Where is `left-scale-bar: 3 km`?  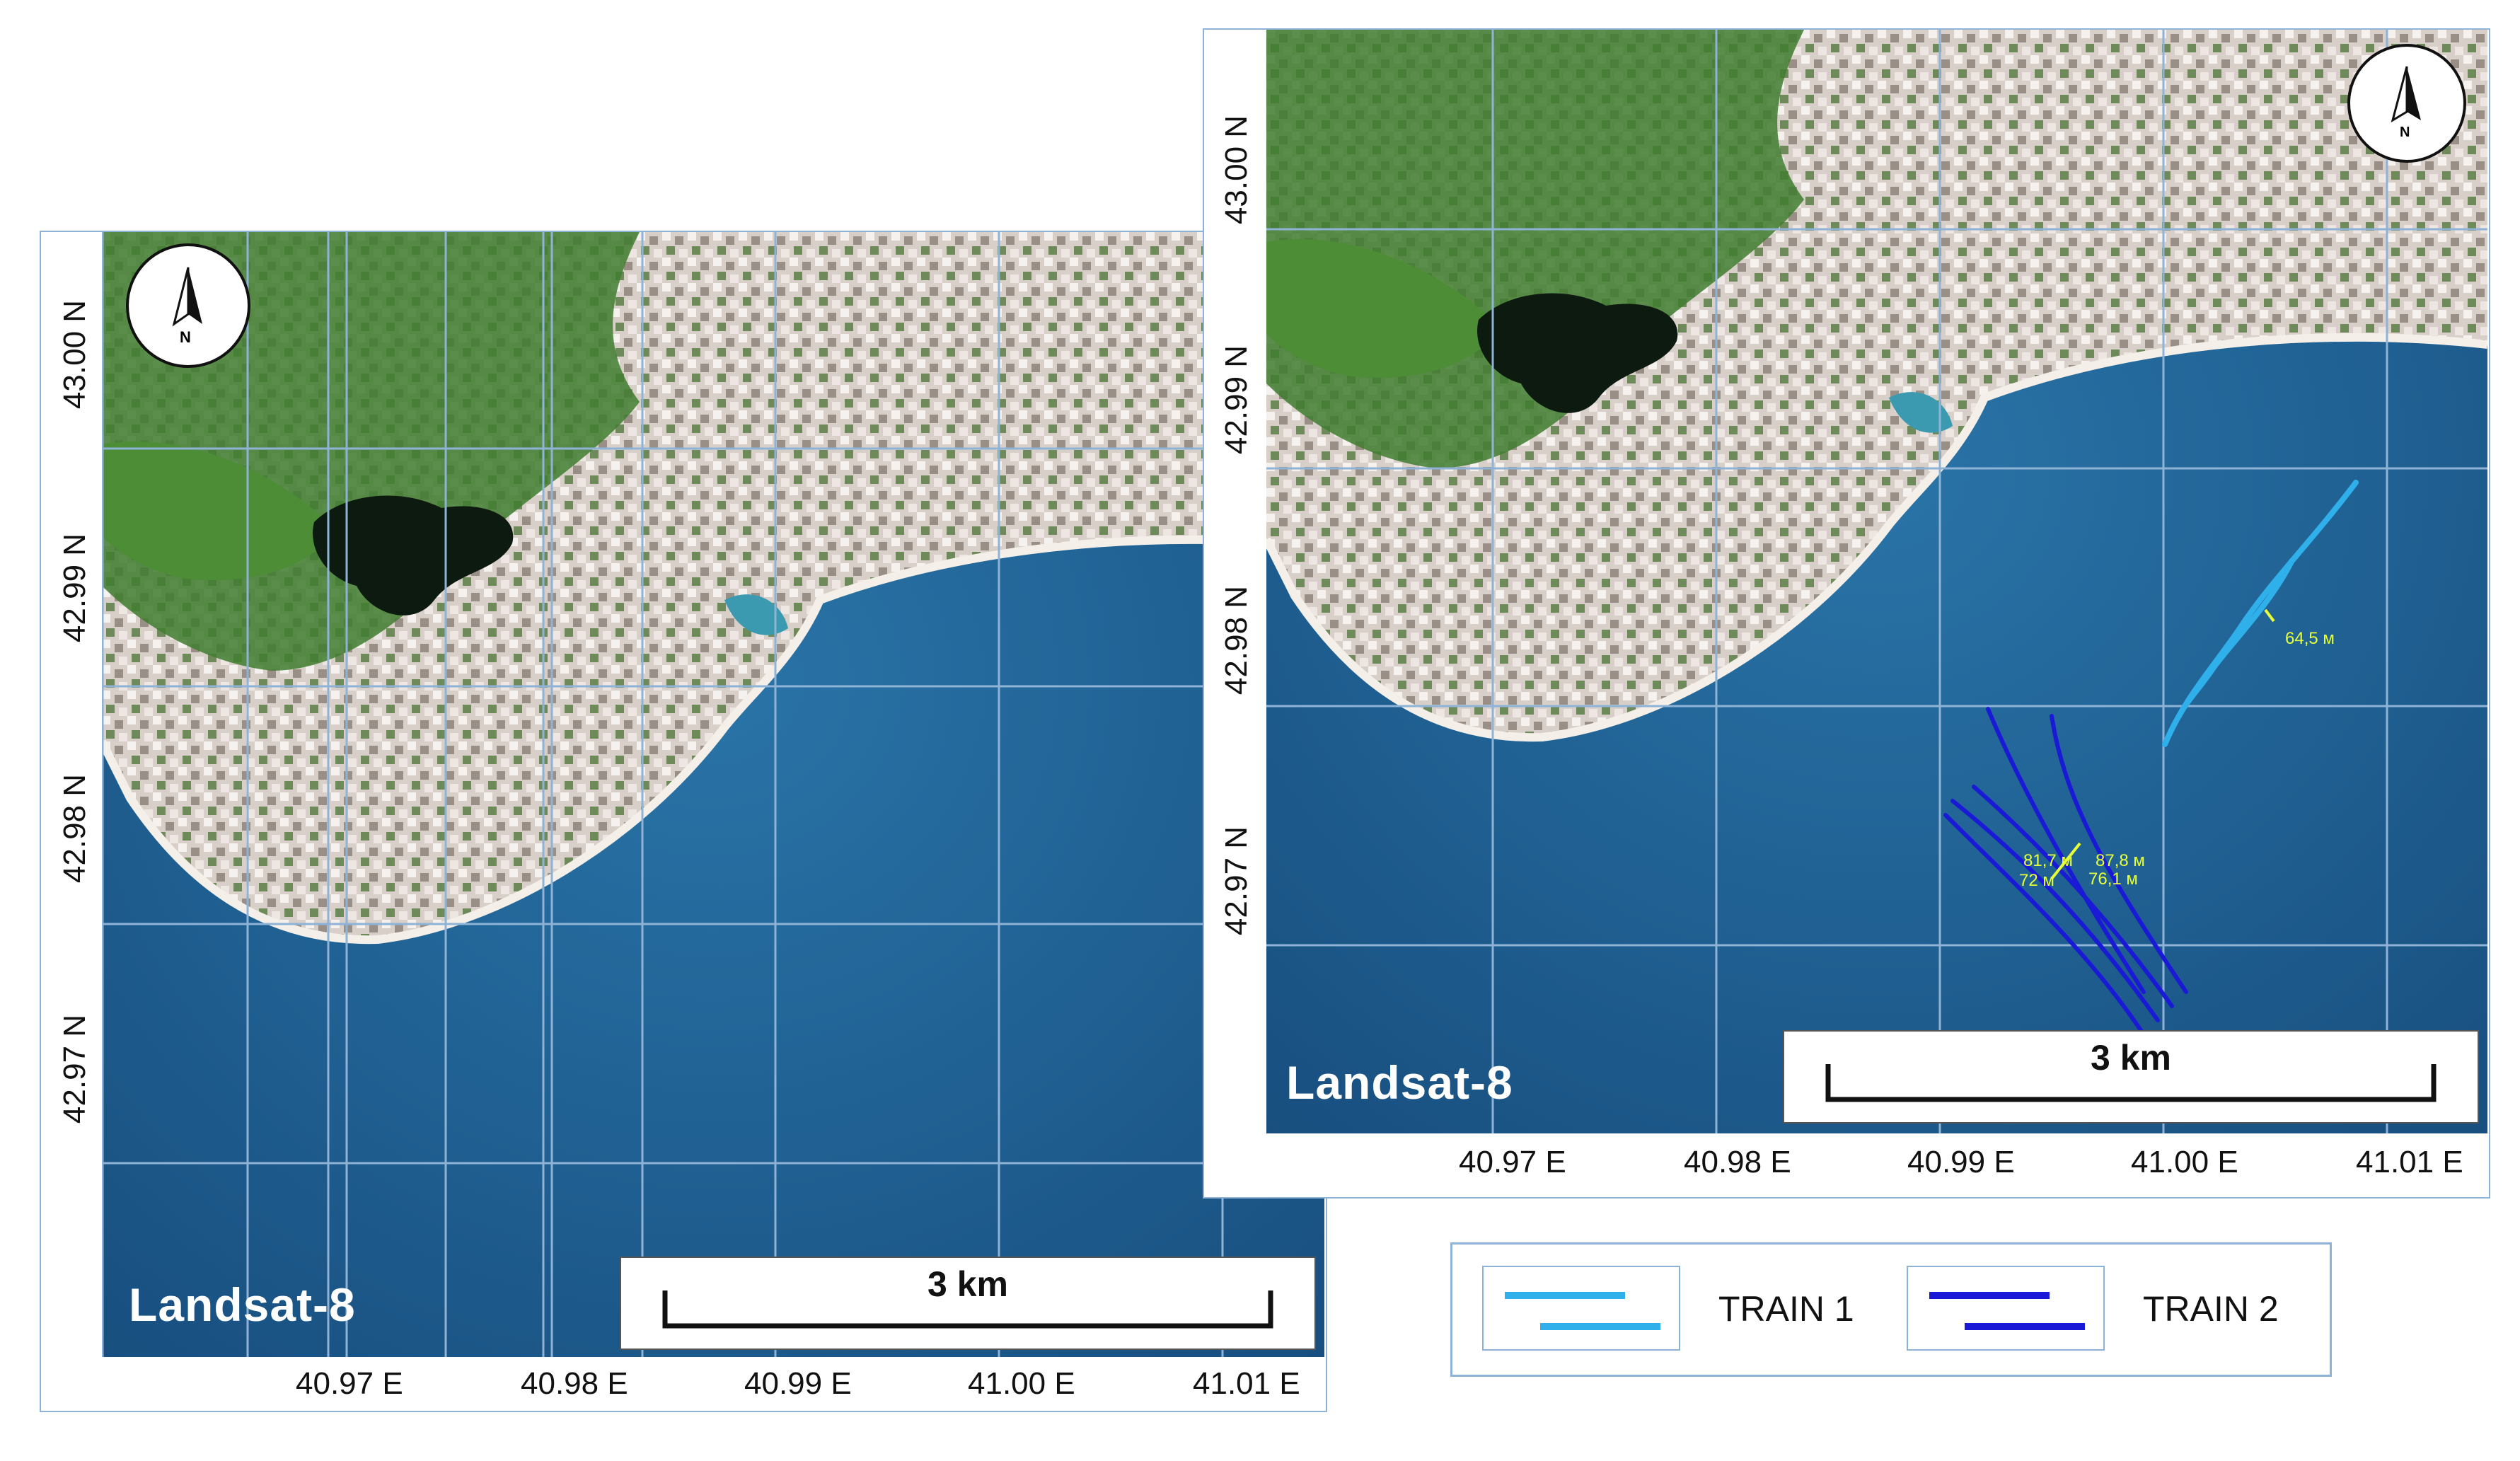 left-scale-bar: 3 km is located at coordinates (968, 1304).